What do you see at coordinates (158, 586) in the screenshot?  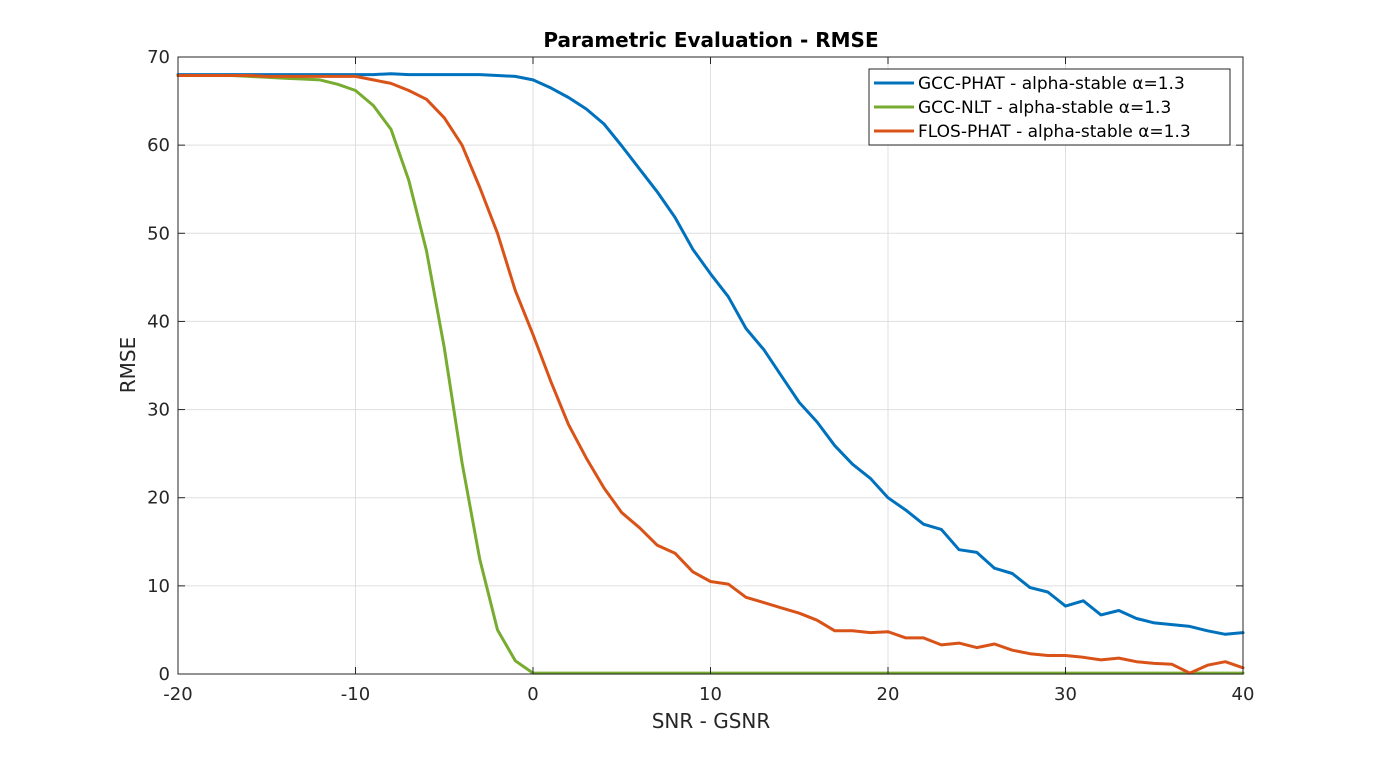 I see `y-tick-label: 10` at bounding box center [158, 586].